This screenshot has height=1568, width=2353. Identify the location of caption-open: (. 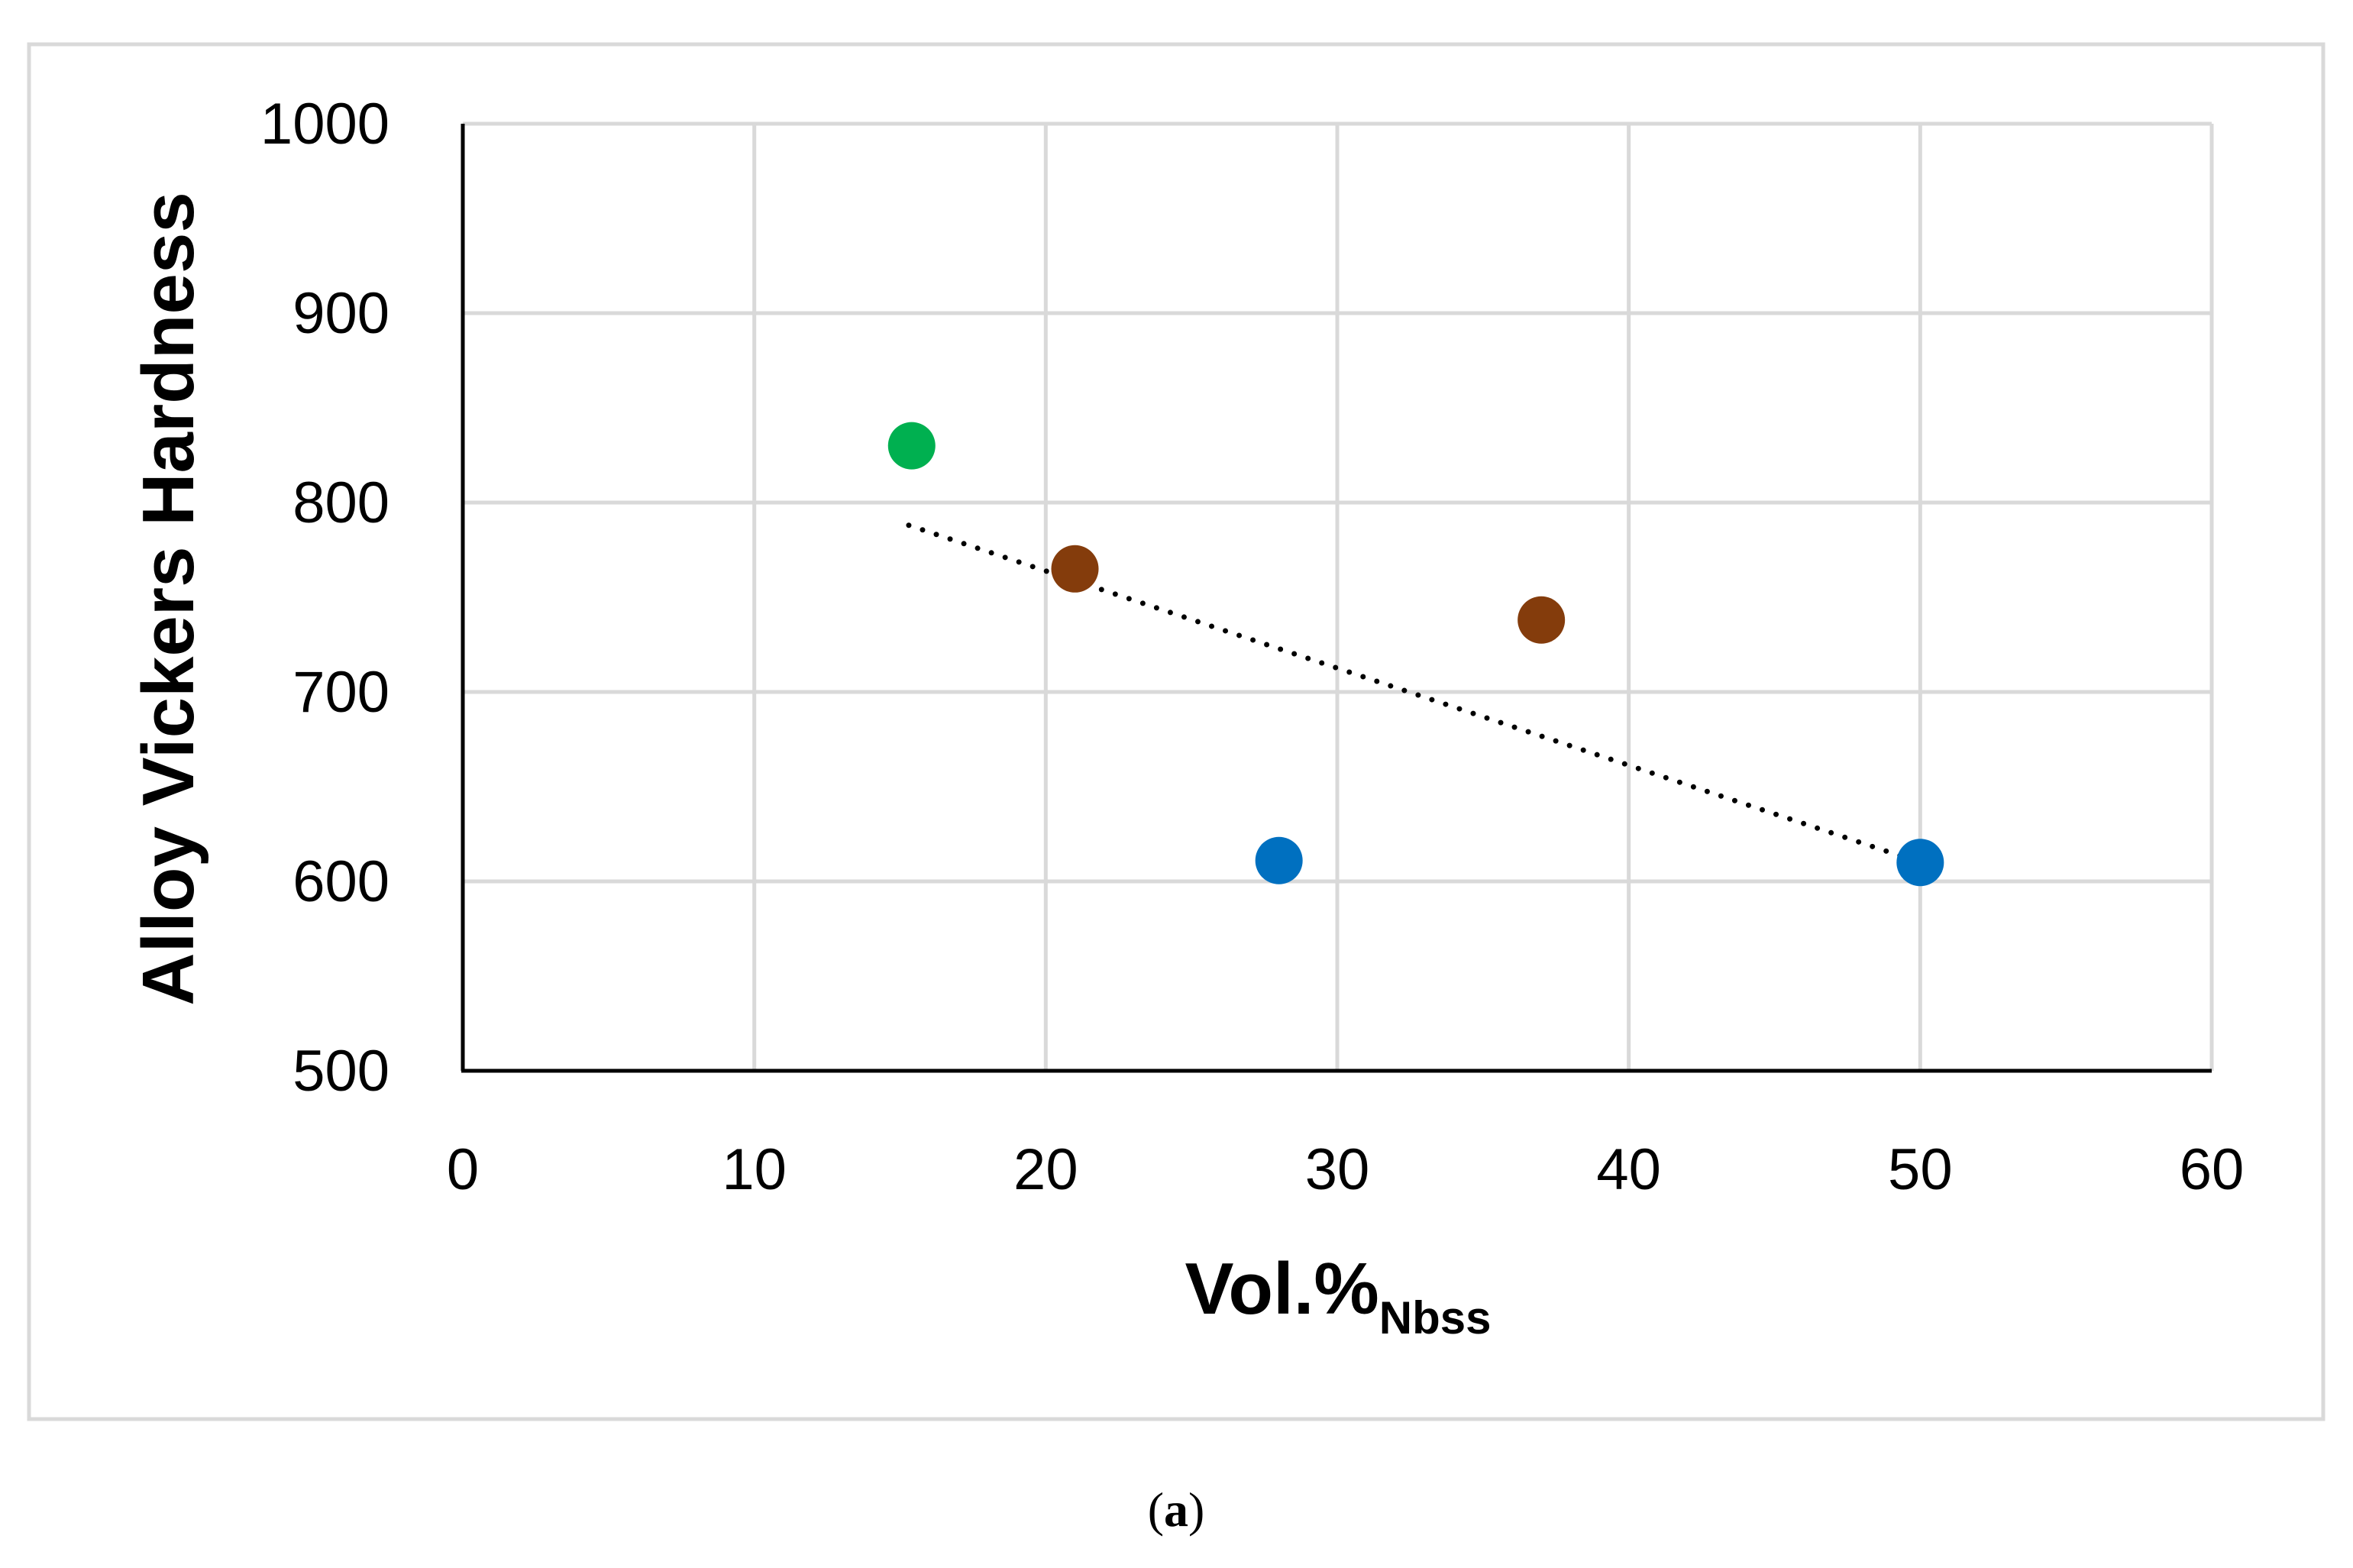
(1156, 1509).